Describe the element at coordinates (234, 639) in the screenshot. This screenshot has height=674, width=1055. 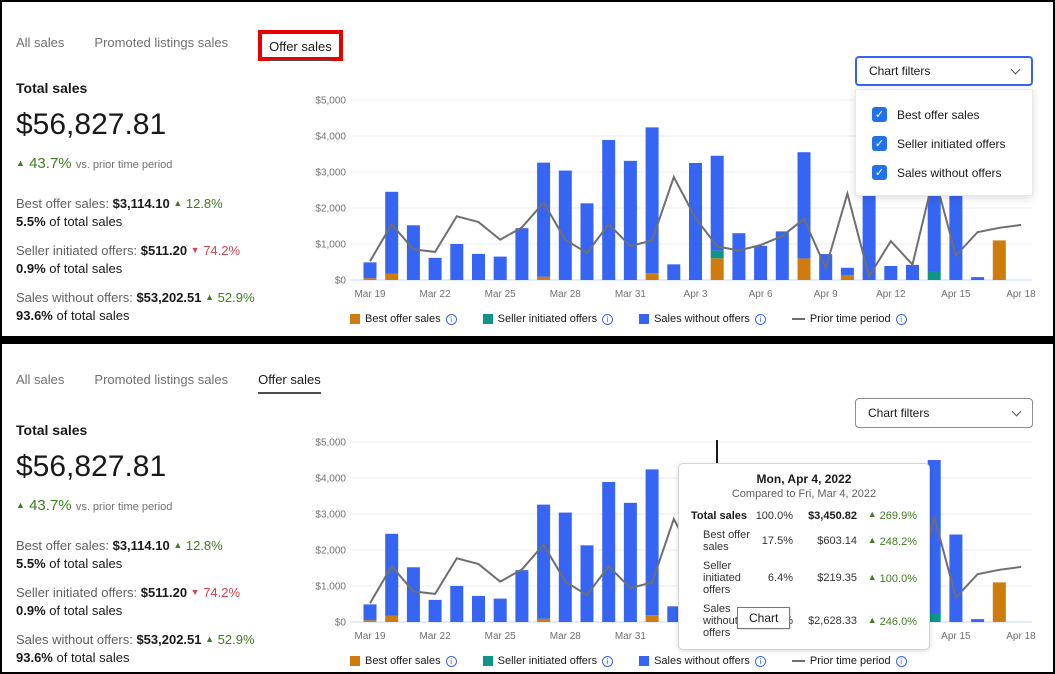
I see `stat-change: 52.9%` at that location.